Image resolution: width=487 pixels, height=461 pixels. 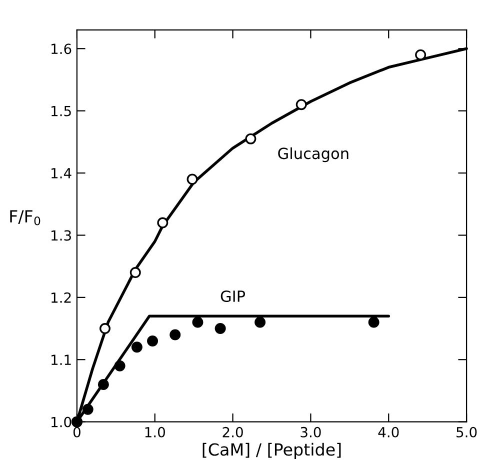 I want to click on y-tick-label: 1.1, so click(x=61, y=359).